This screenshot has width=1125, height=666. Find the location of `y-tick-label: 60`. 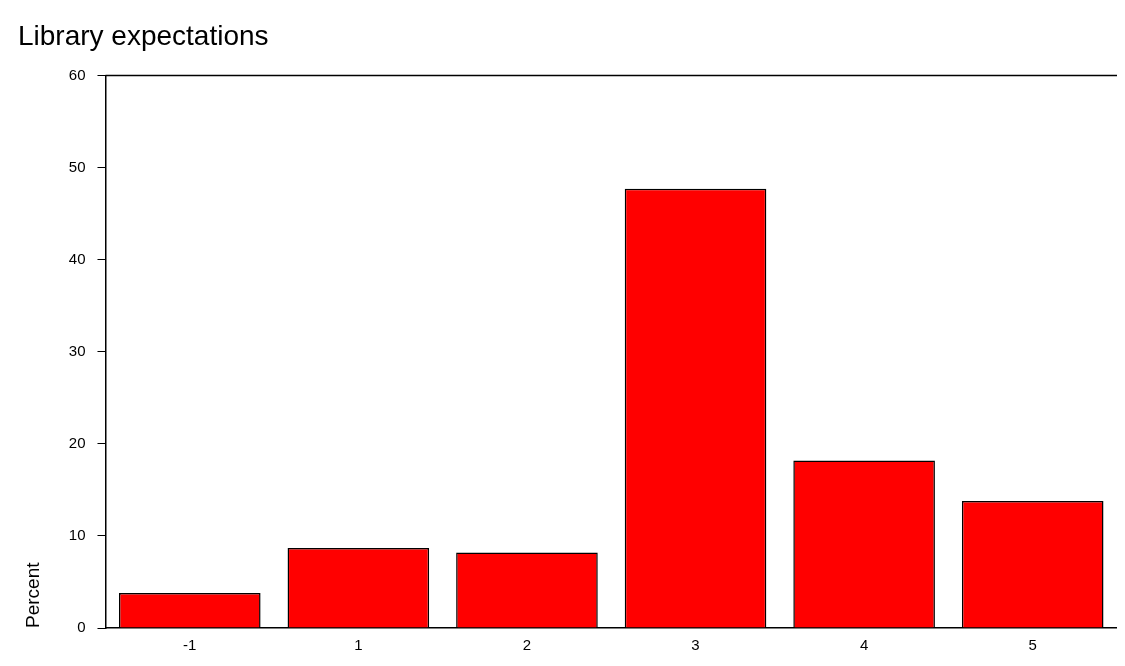

y-tick-label: 60 is located at coordinates (77, 74).